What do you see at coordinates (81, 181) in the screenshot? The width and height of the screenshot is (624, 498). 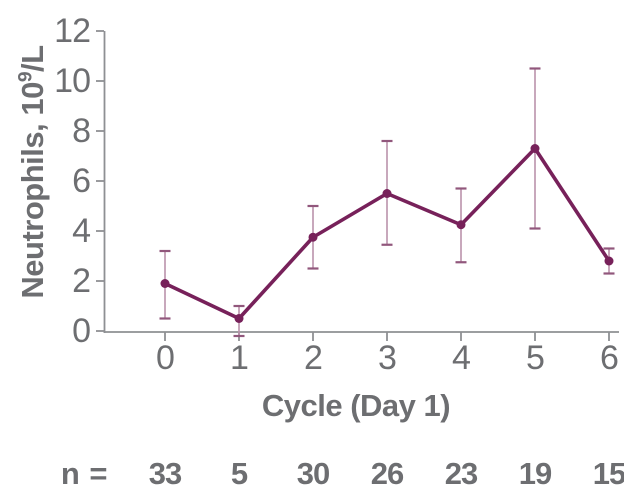 I see `y-tick-label: 6` at bounding box center [81, 181].